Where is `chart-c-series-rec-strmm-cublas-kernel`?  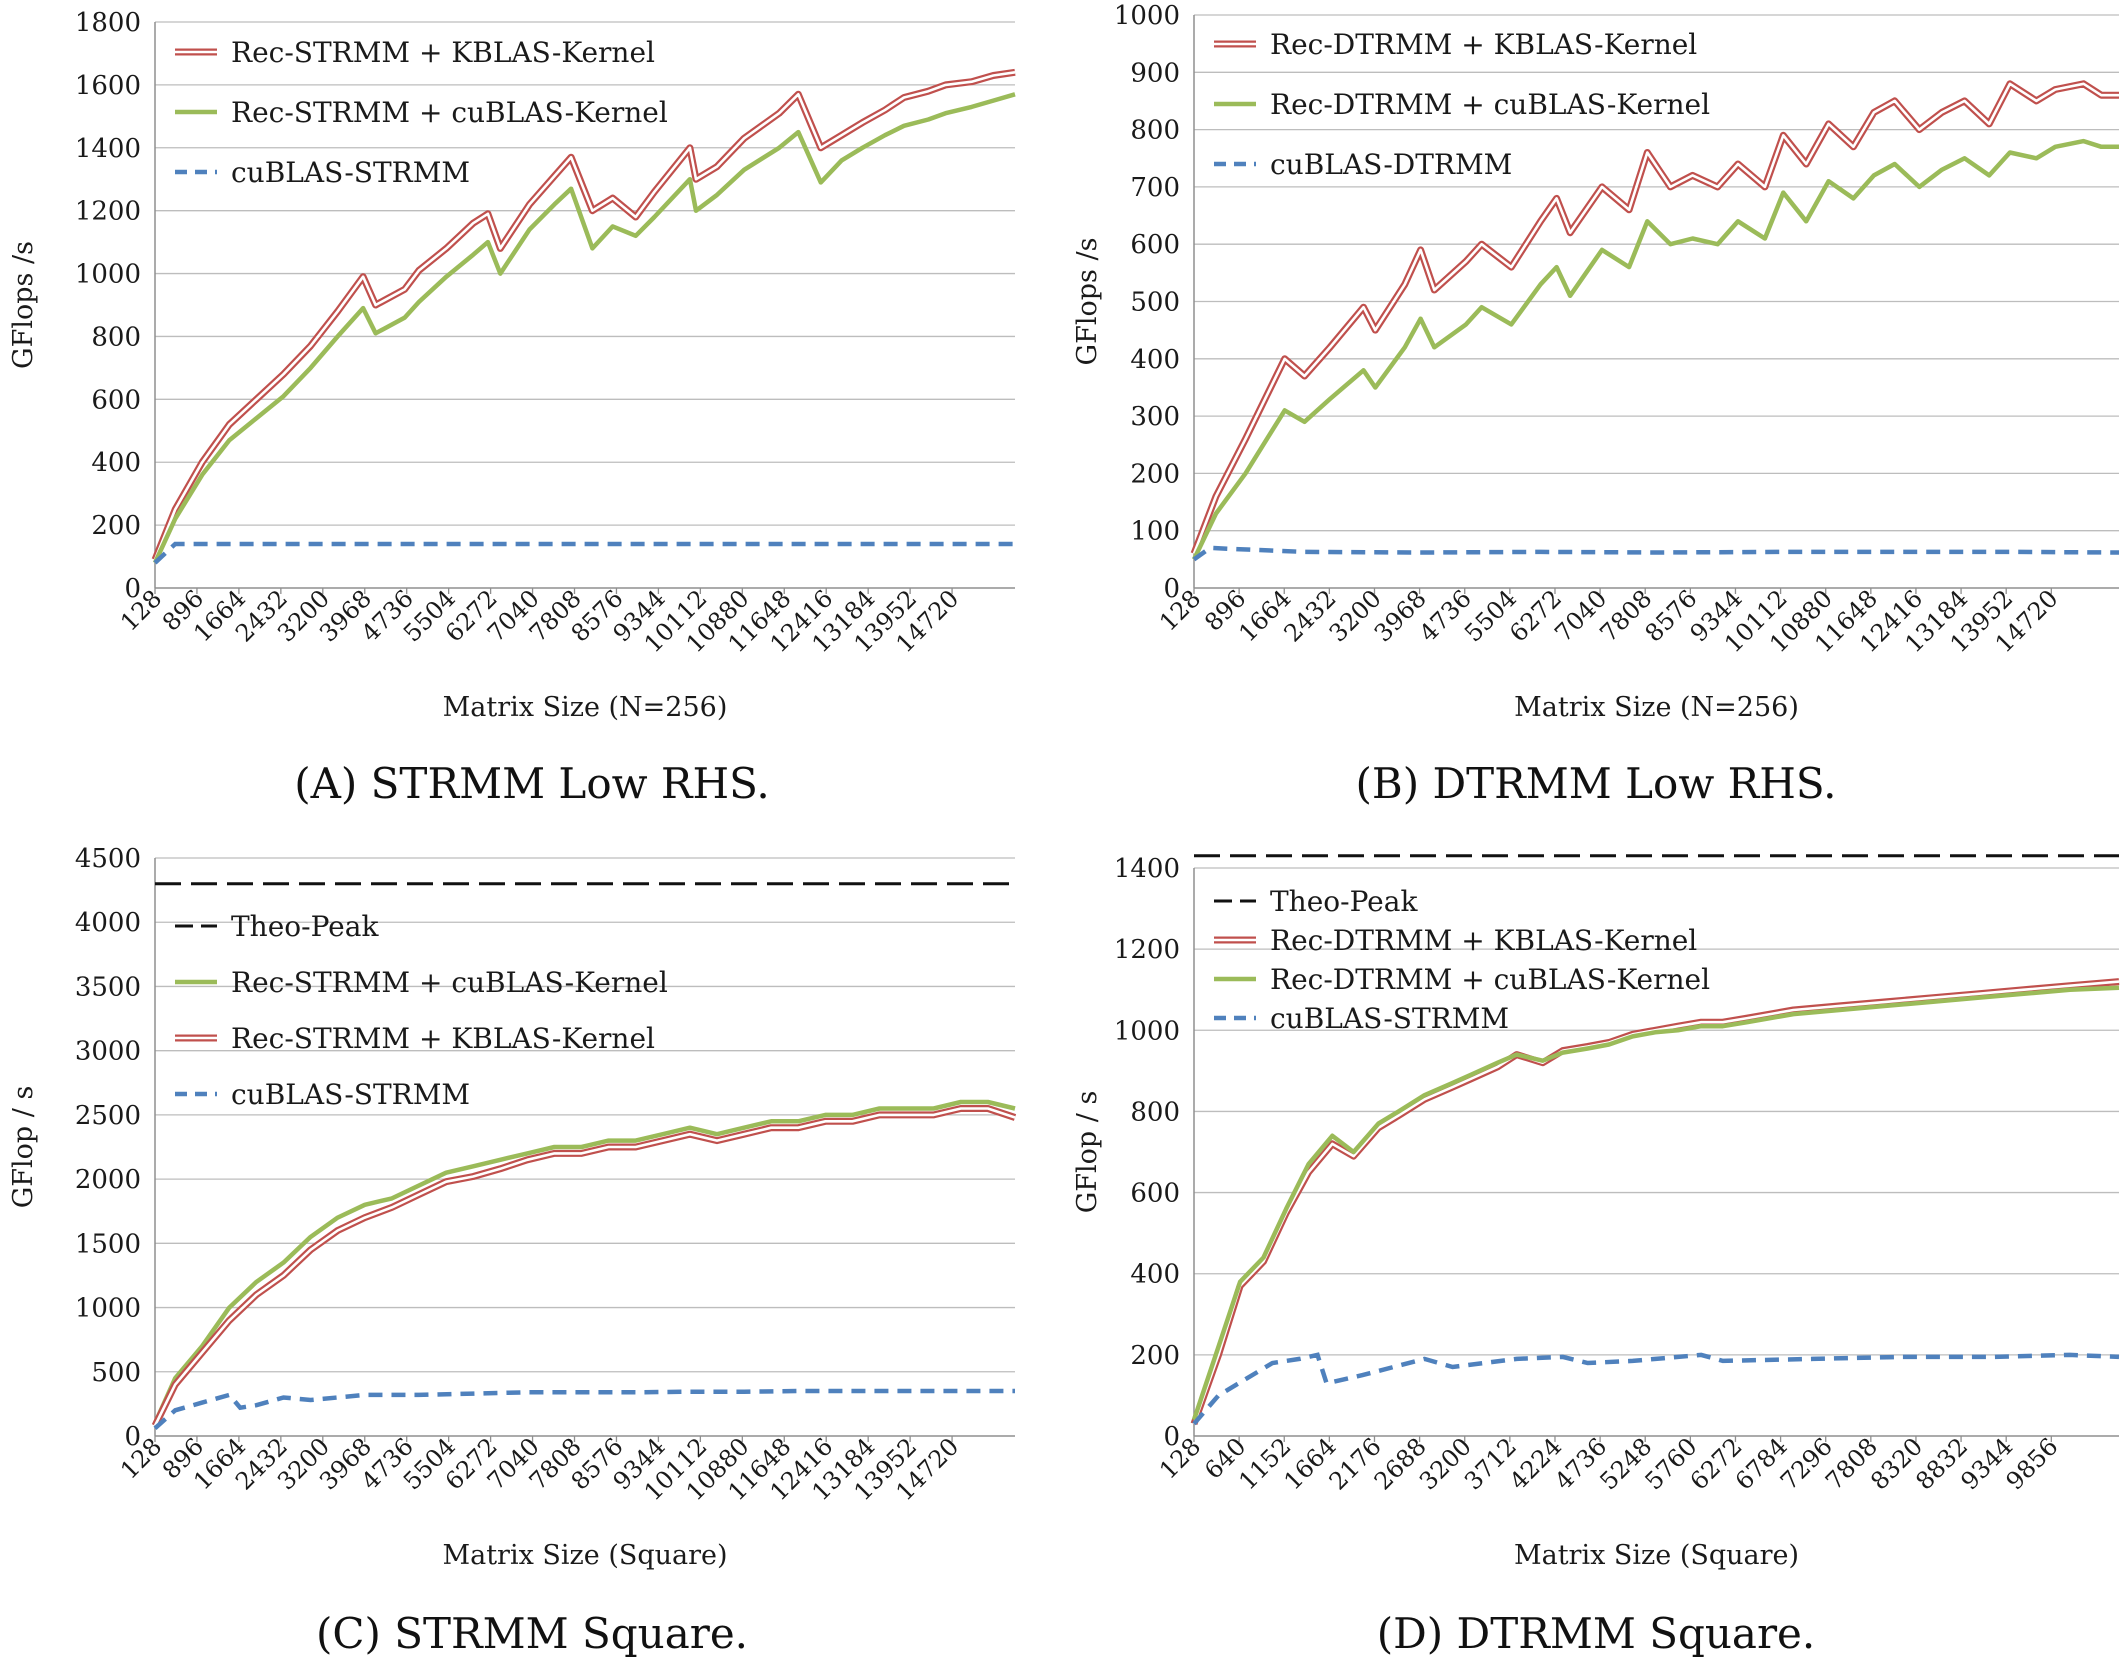
chart-c-series-rec-strmm-cublas-kernel is located at coordinates (584, 1262).